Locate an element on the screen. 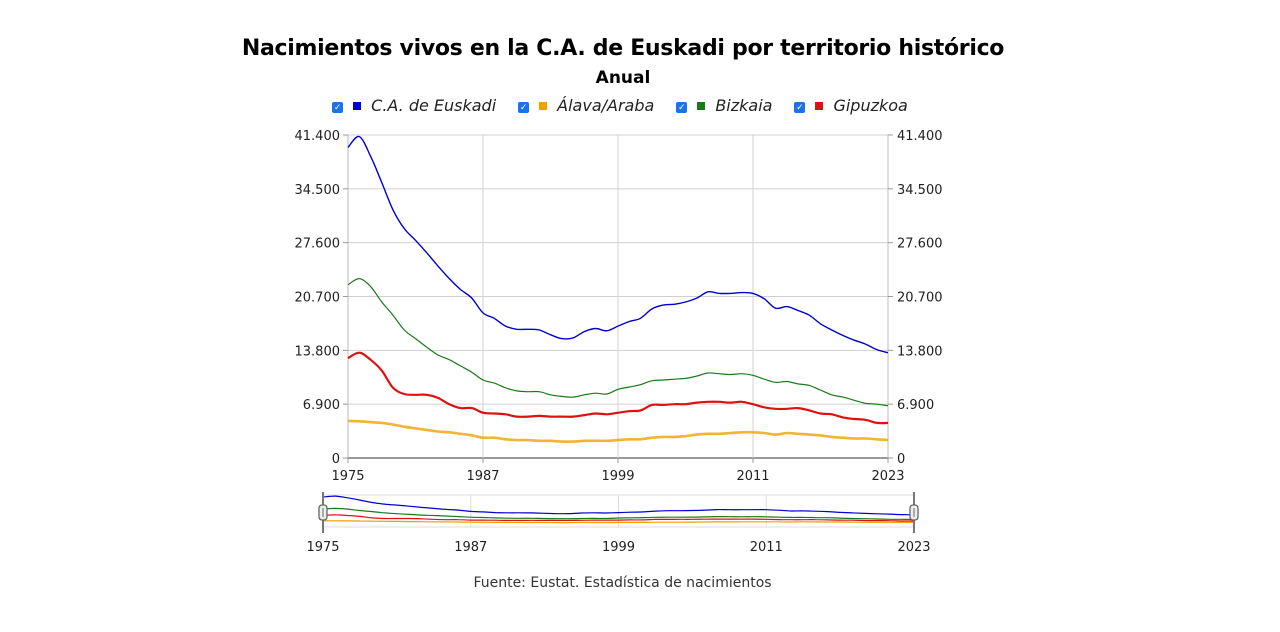 The width and height of the screenshot is (1280, 632). navigator-tick-label: 2011 is located at coordinates (766, 547).